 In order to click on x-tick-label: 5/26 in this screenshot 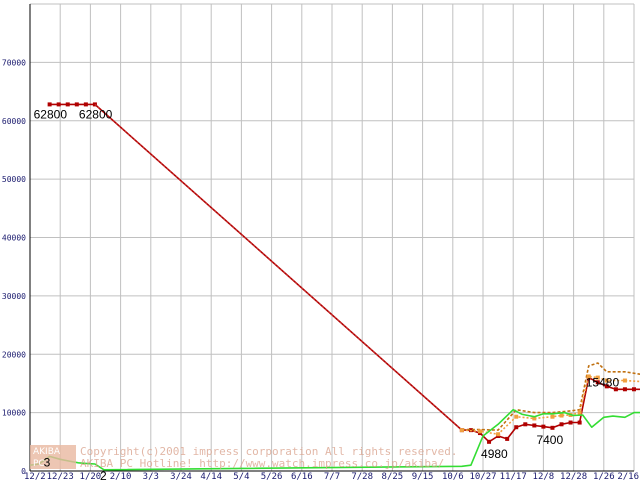, I will do `click(272, 476)`.